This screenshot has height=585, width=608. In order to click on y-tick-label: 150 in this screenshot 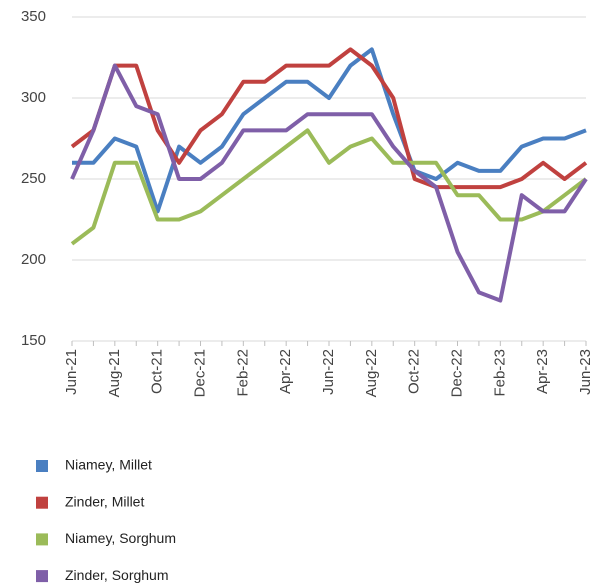, I will do `click(33, 340)`.